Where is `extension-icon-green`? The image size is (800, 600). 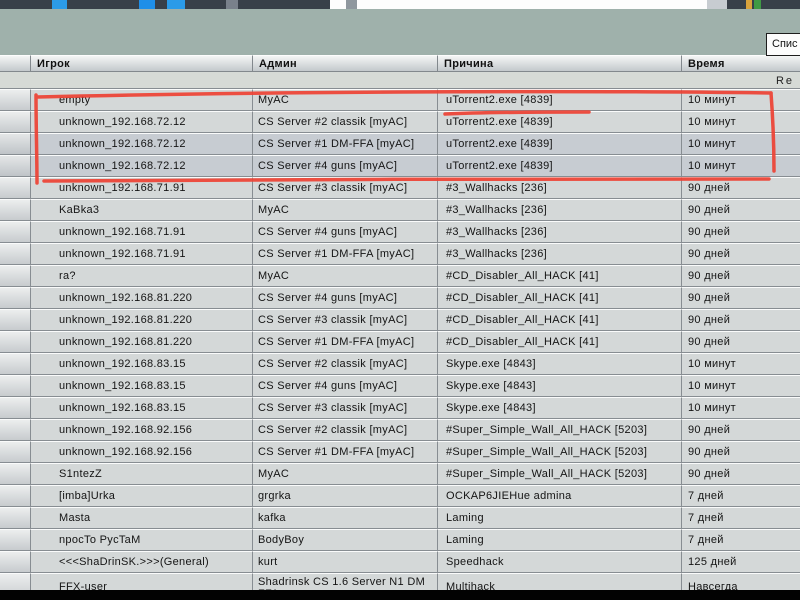
extension-icon-green is located at coordinates (757, 4).